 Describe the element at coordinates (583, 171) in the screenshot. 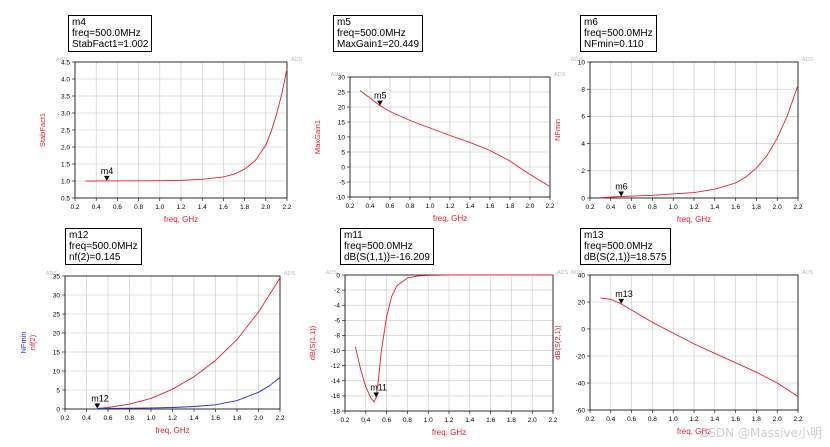

I see `y-tick-label: 2` at that location.